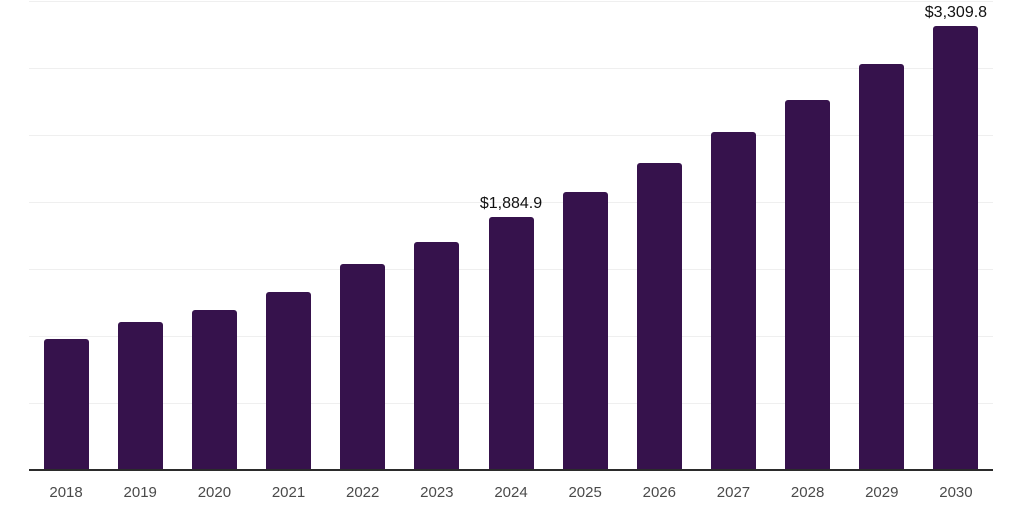 The width and height of the screenshot is (1024, 512). What do you see at coordinates (140, 396) in the screenshot?
I see `bar-2019` at bounding box center [140, 396].